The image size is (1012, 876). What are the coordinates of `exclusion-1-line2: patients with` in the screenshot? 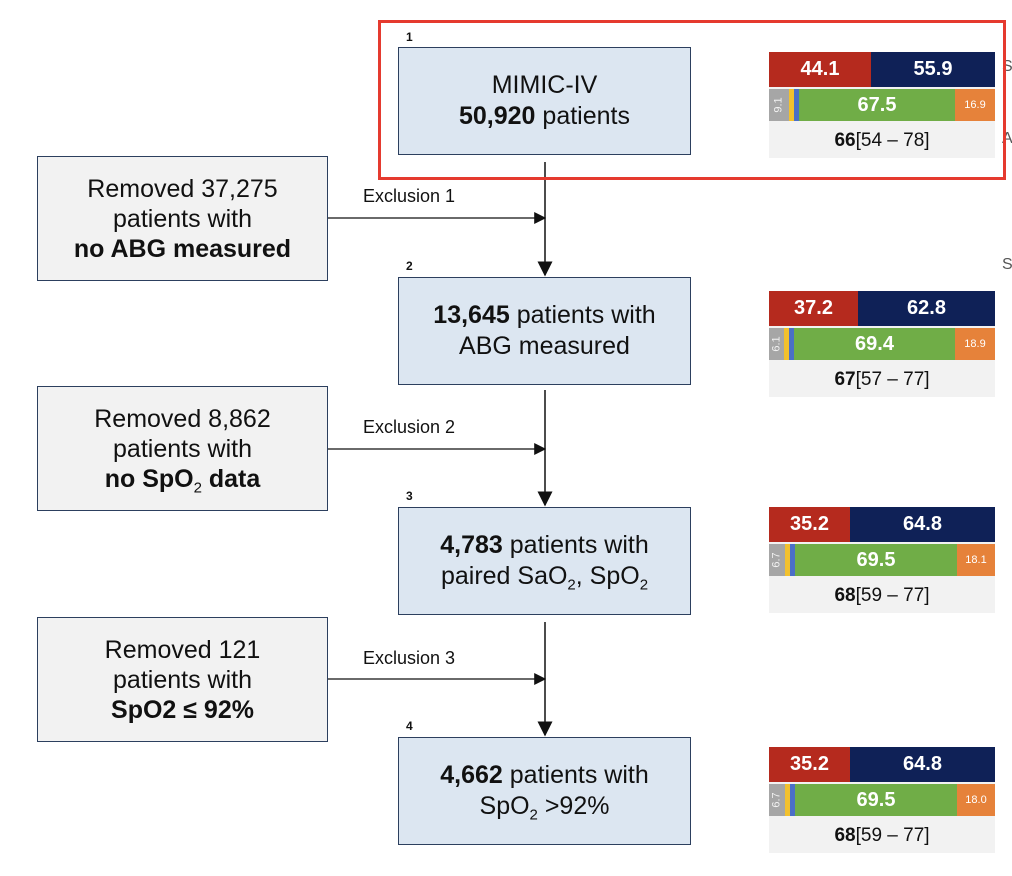 It's located at (182, 218).